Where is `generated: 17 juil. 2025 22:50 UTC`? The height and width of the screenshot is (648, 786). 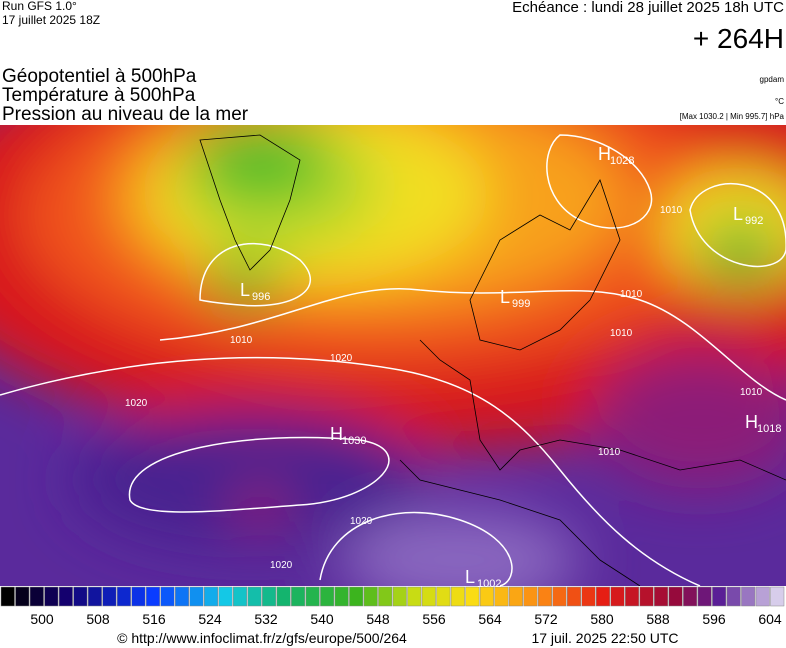
generated: 17 juil. 2025 22:50 UTC is located at coordinates (604, 638).